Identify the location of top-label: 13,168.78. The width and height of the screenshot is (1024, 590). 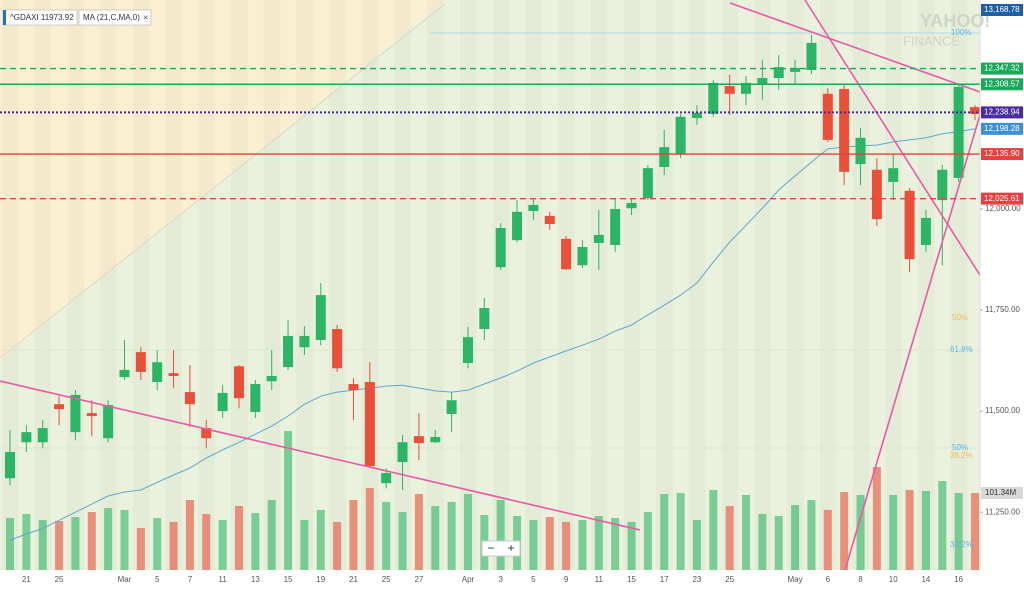
(1002, 9).